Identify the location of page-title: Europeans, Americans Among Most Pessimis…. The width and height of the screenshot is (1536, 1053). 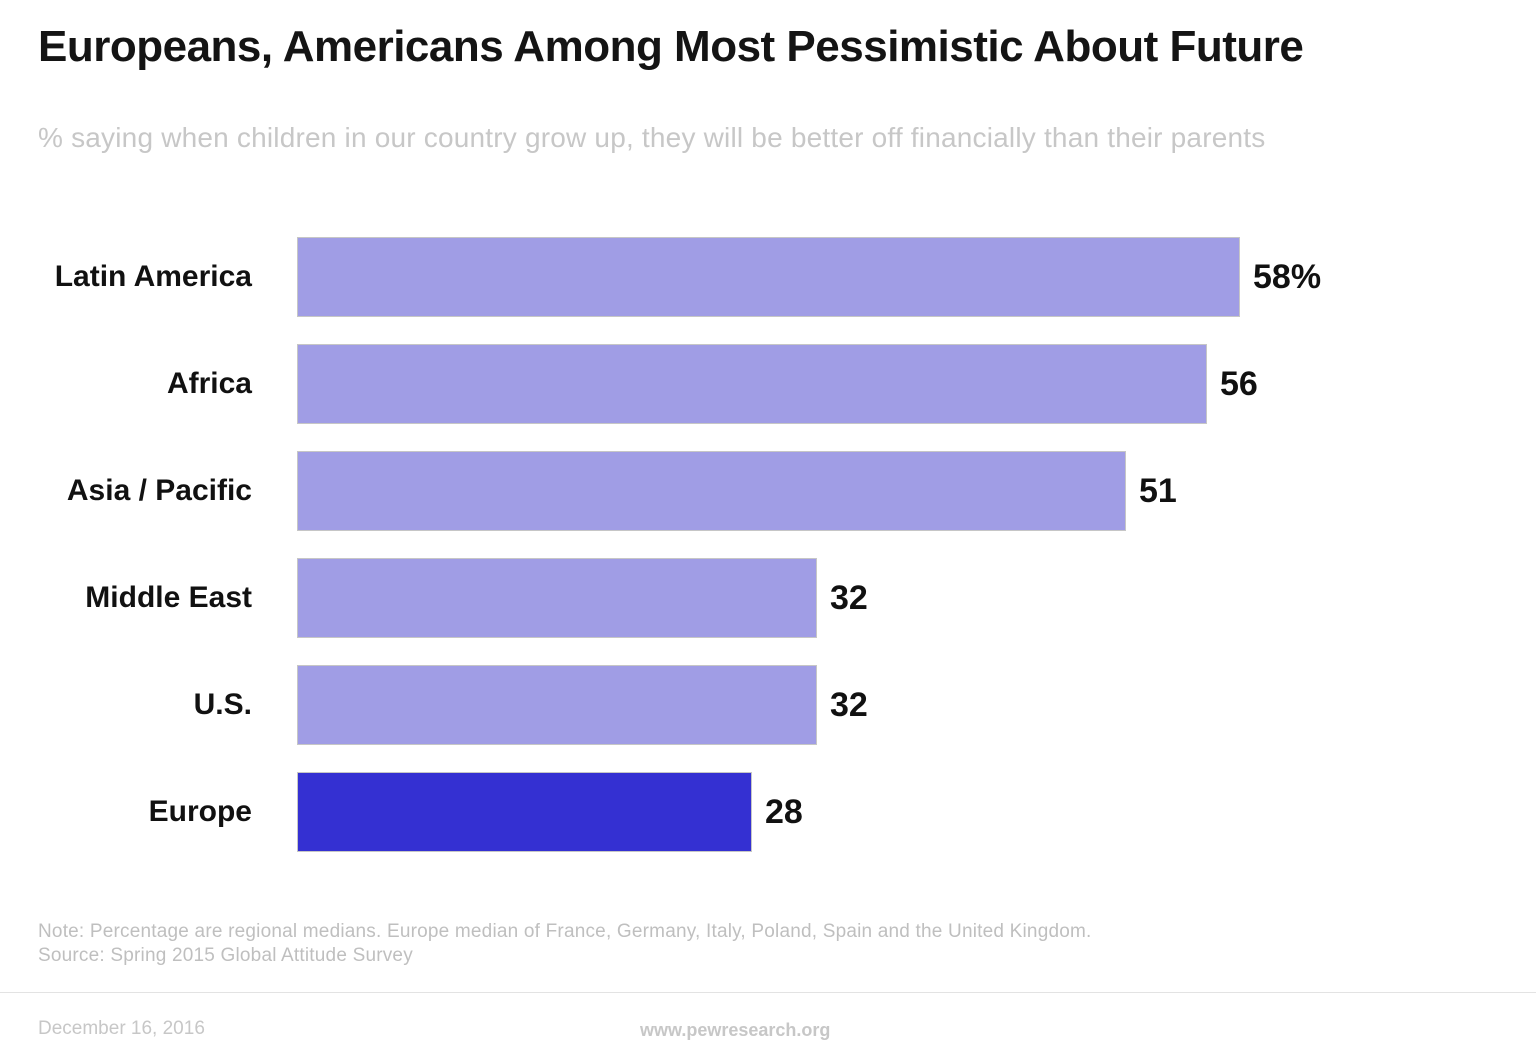
(671, 46).